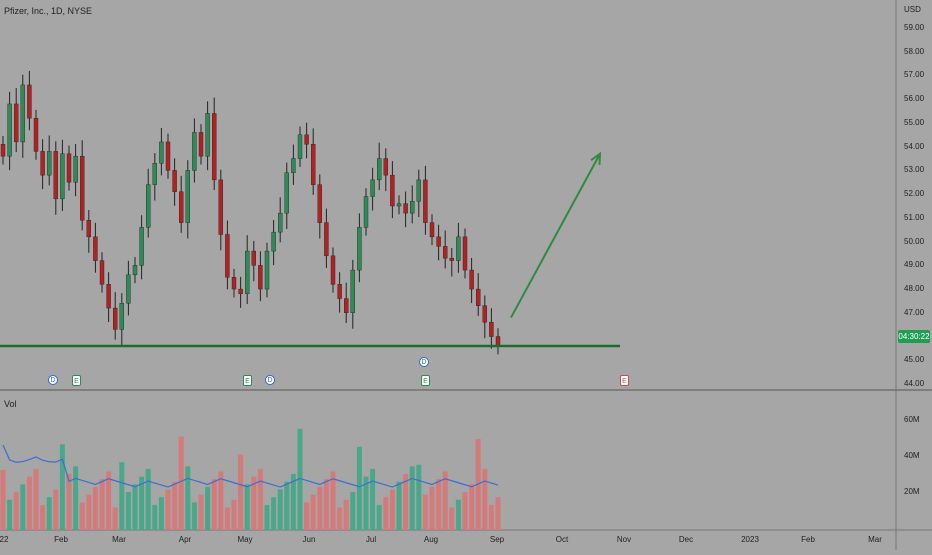 This screenshot has height=555, width=932. Describe the element at coordinates (912, 9) in the screenshot. I see `currency-label: USD` at that location.